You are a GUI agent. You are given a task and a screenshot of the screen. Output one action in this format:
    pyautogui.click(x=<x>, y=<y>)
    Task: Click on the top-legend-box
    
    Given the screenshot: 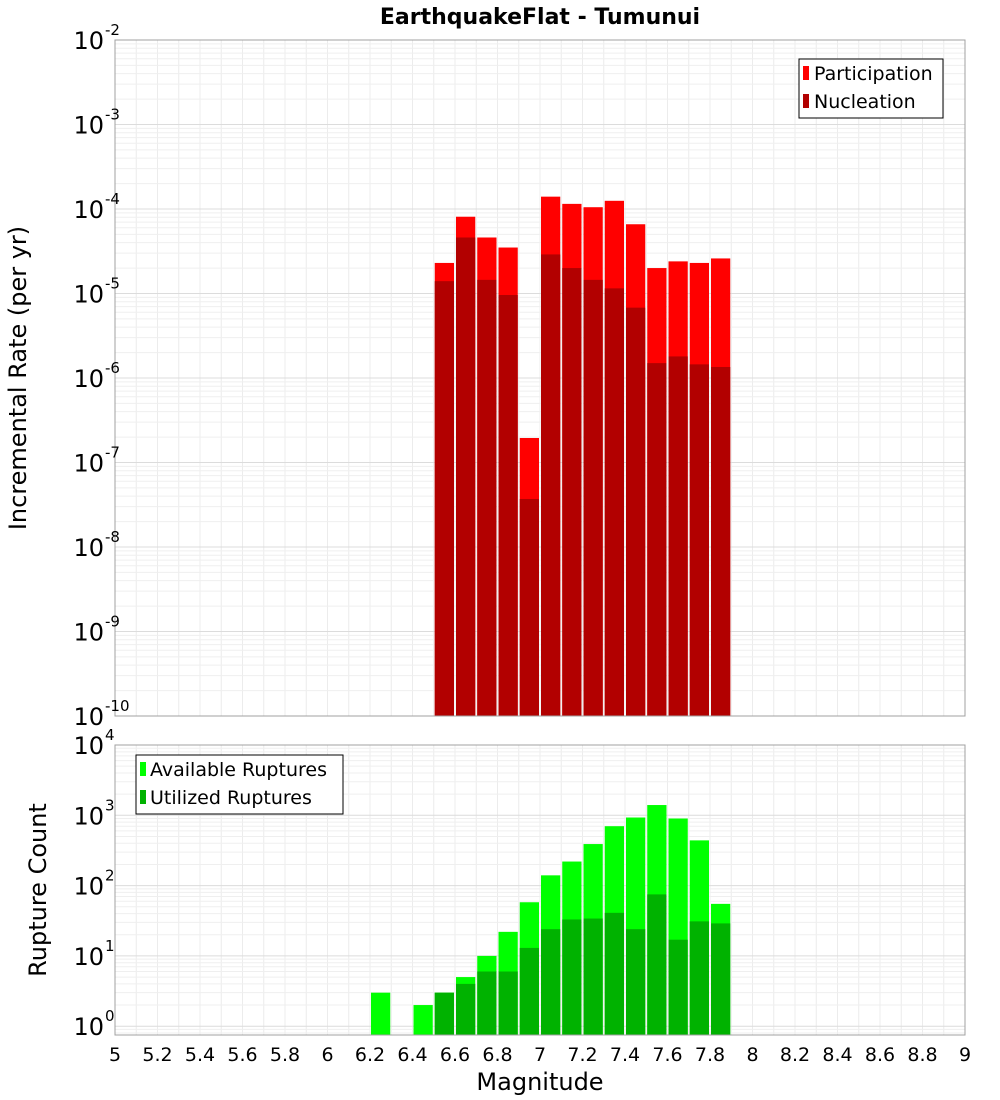 What is the action you would take?
    pyautogui.click(x=871, y=88)
    